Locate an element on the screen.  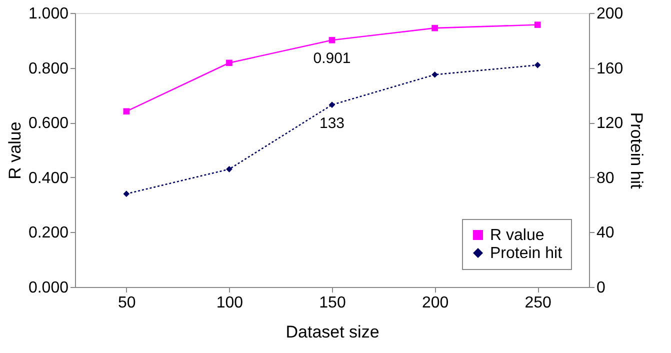
y-tick-label: 0.600 is located at coordinates (48, 123).